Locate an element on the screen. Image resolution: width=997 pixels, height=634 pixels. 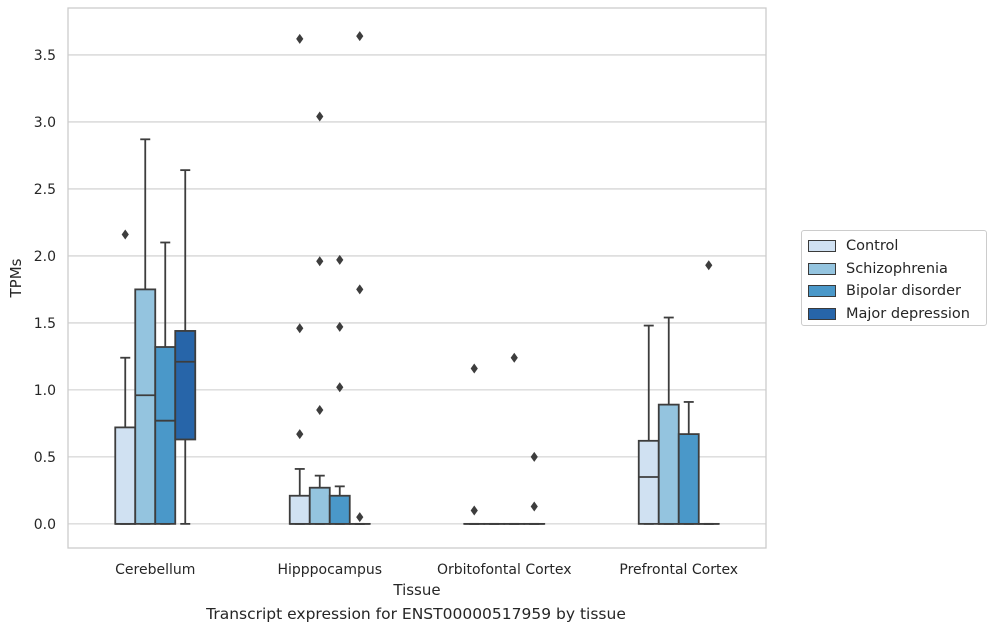
legend-label: Bipolar disorder is located at coordinates (903, 291).